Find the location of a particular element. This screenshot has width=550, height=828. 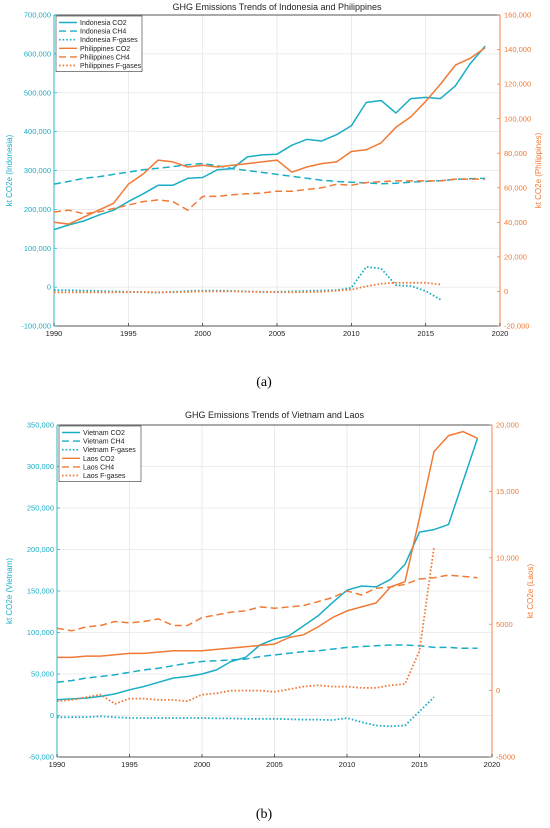

right-tick-label: -5000 is located at coordinates (505, 757).